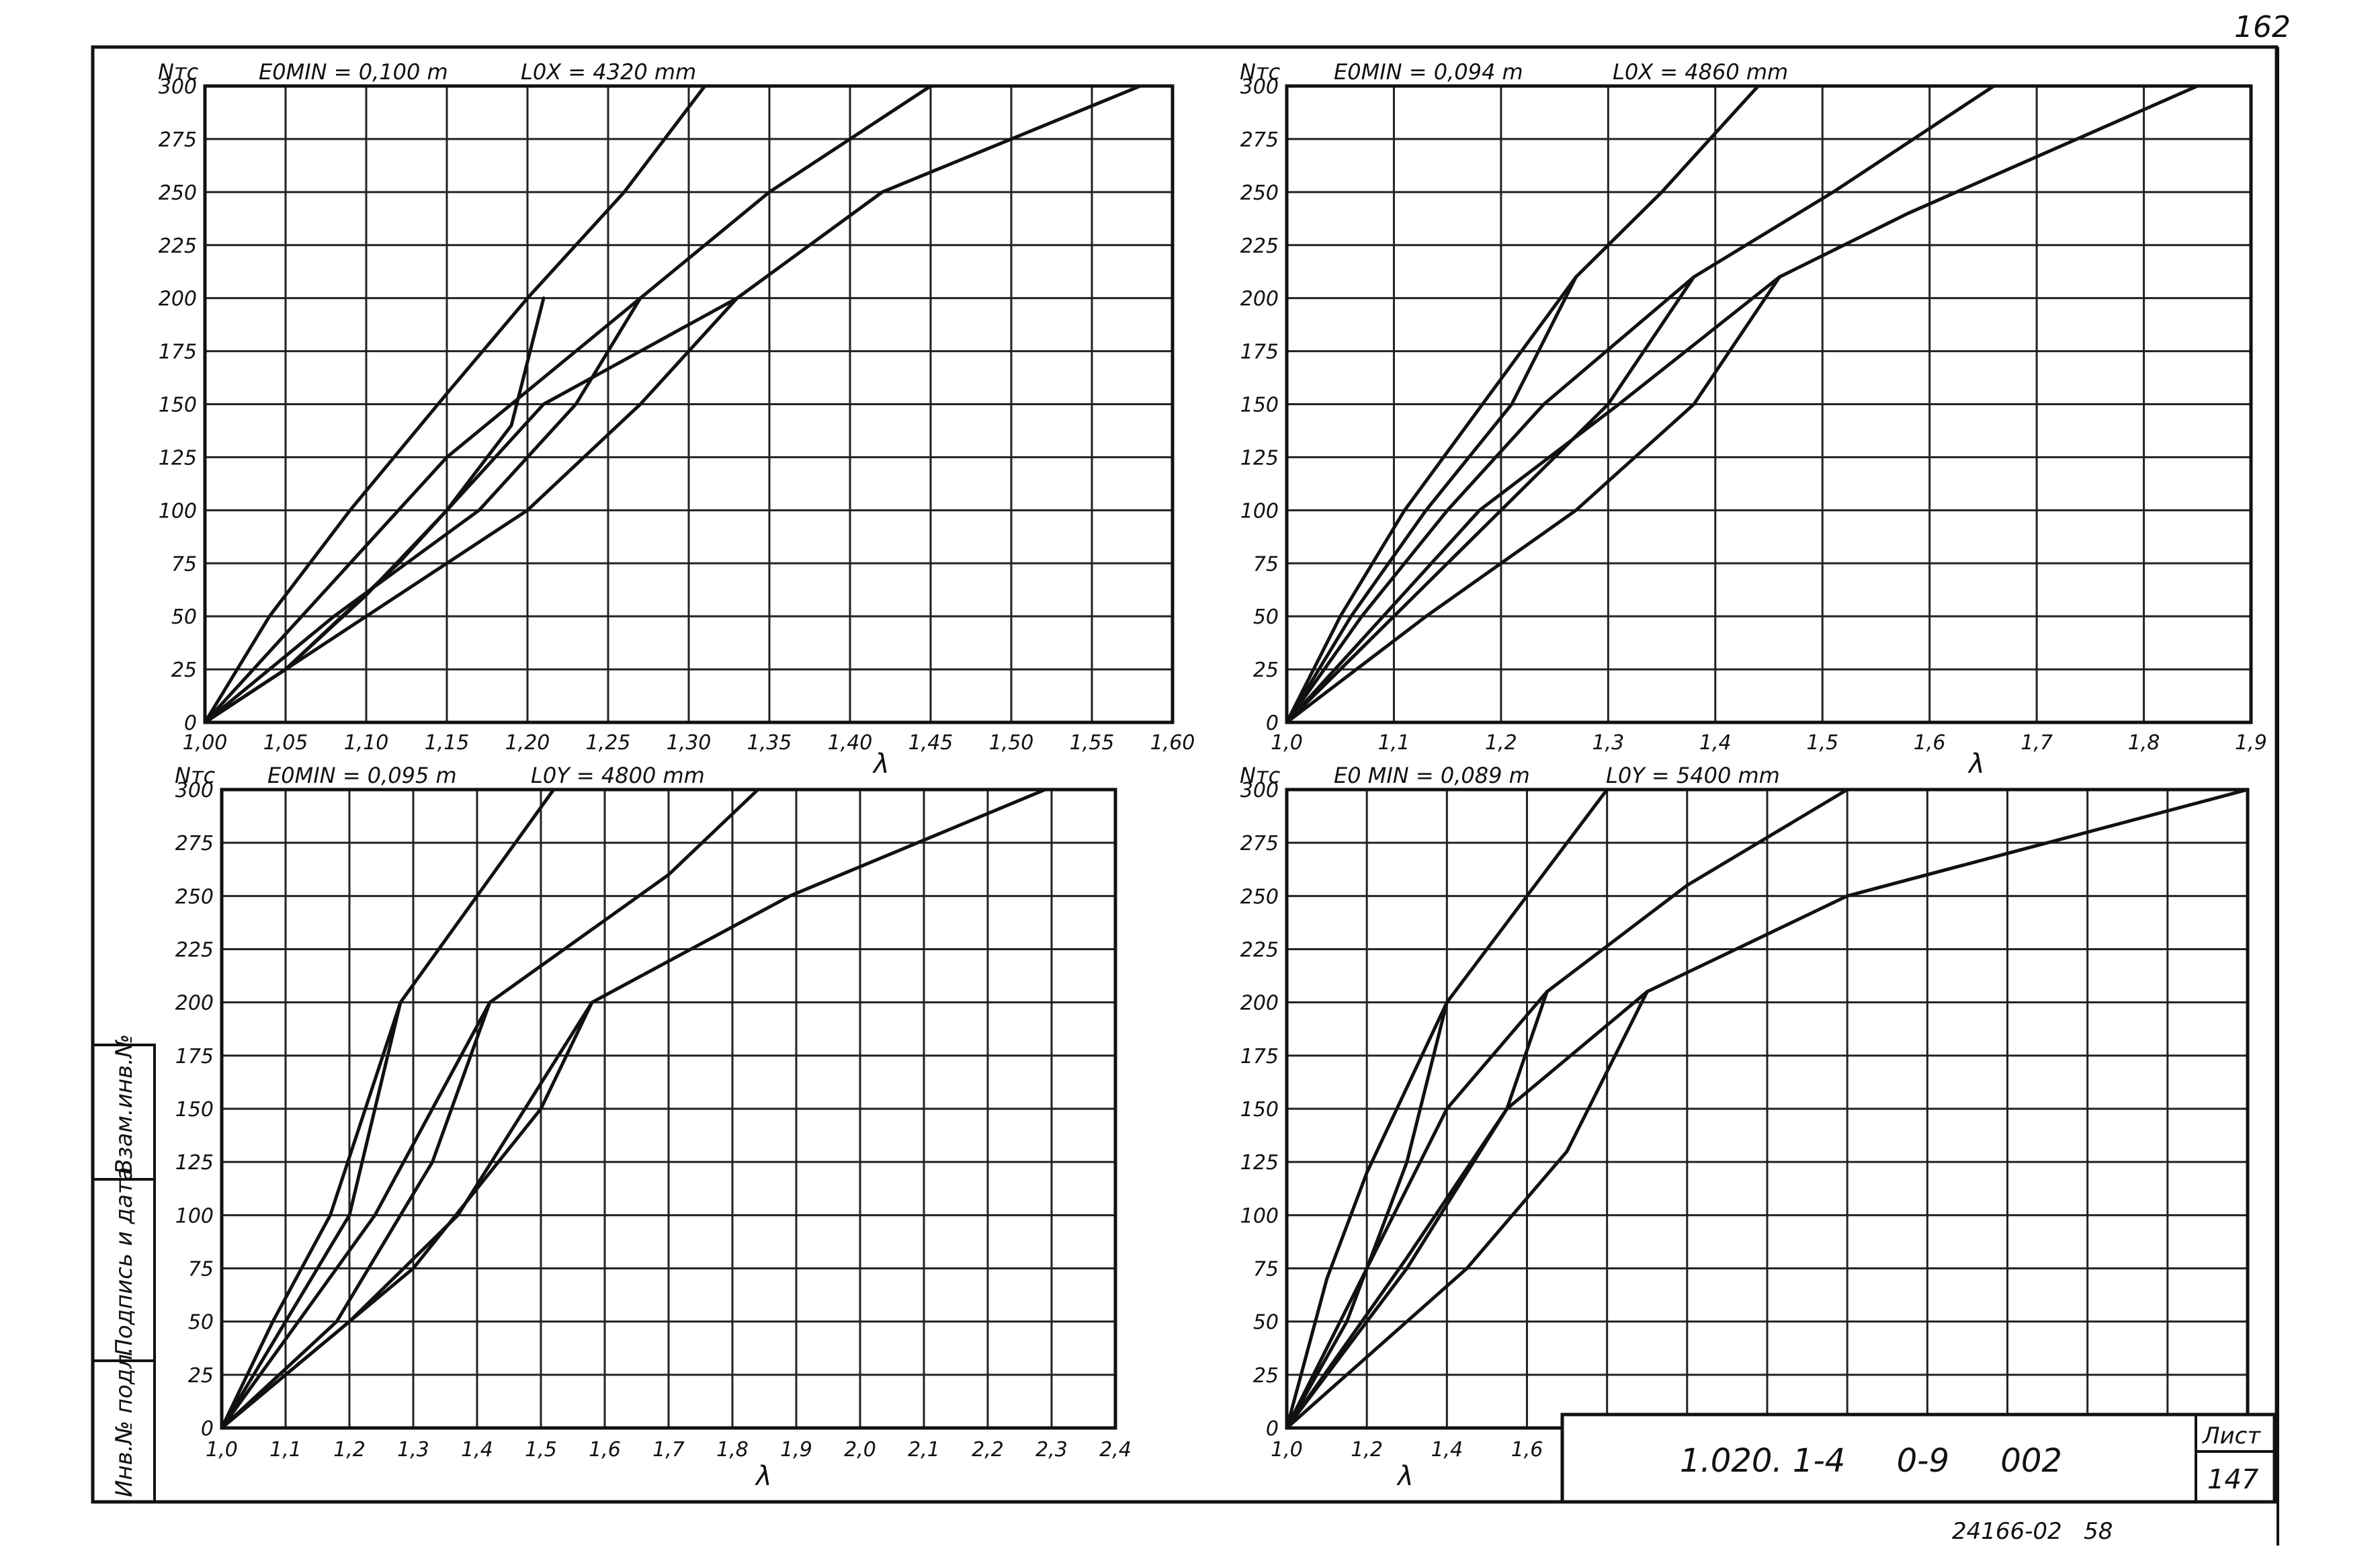 The image size is (2380, 1559). Describe the element at coordinates (796, 1450) in the screenshot. I see `x-tick-label: 1,9` at that location.